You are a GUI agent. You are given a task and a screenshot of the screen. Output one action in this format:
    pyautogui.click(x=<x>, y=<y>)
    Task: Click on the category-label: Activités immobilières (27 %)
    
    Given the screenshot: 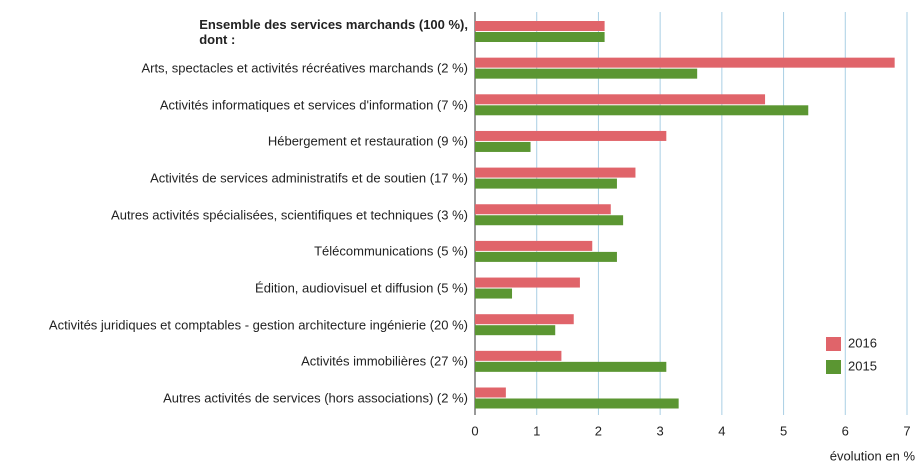 What is the action you would take?
    pyautogui.click(x=384, y=361)
    